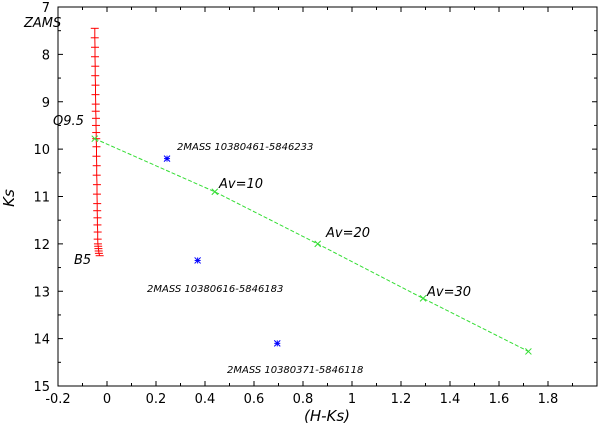 The width and height of the screenshot is (600, 427). What do you see at coordinates (245, 147) in the screenshot?
I see `star-label-1: 2MASS 10380461-5846233` at bounding box center [245, 147].